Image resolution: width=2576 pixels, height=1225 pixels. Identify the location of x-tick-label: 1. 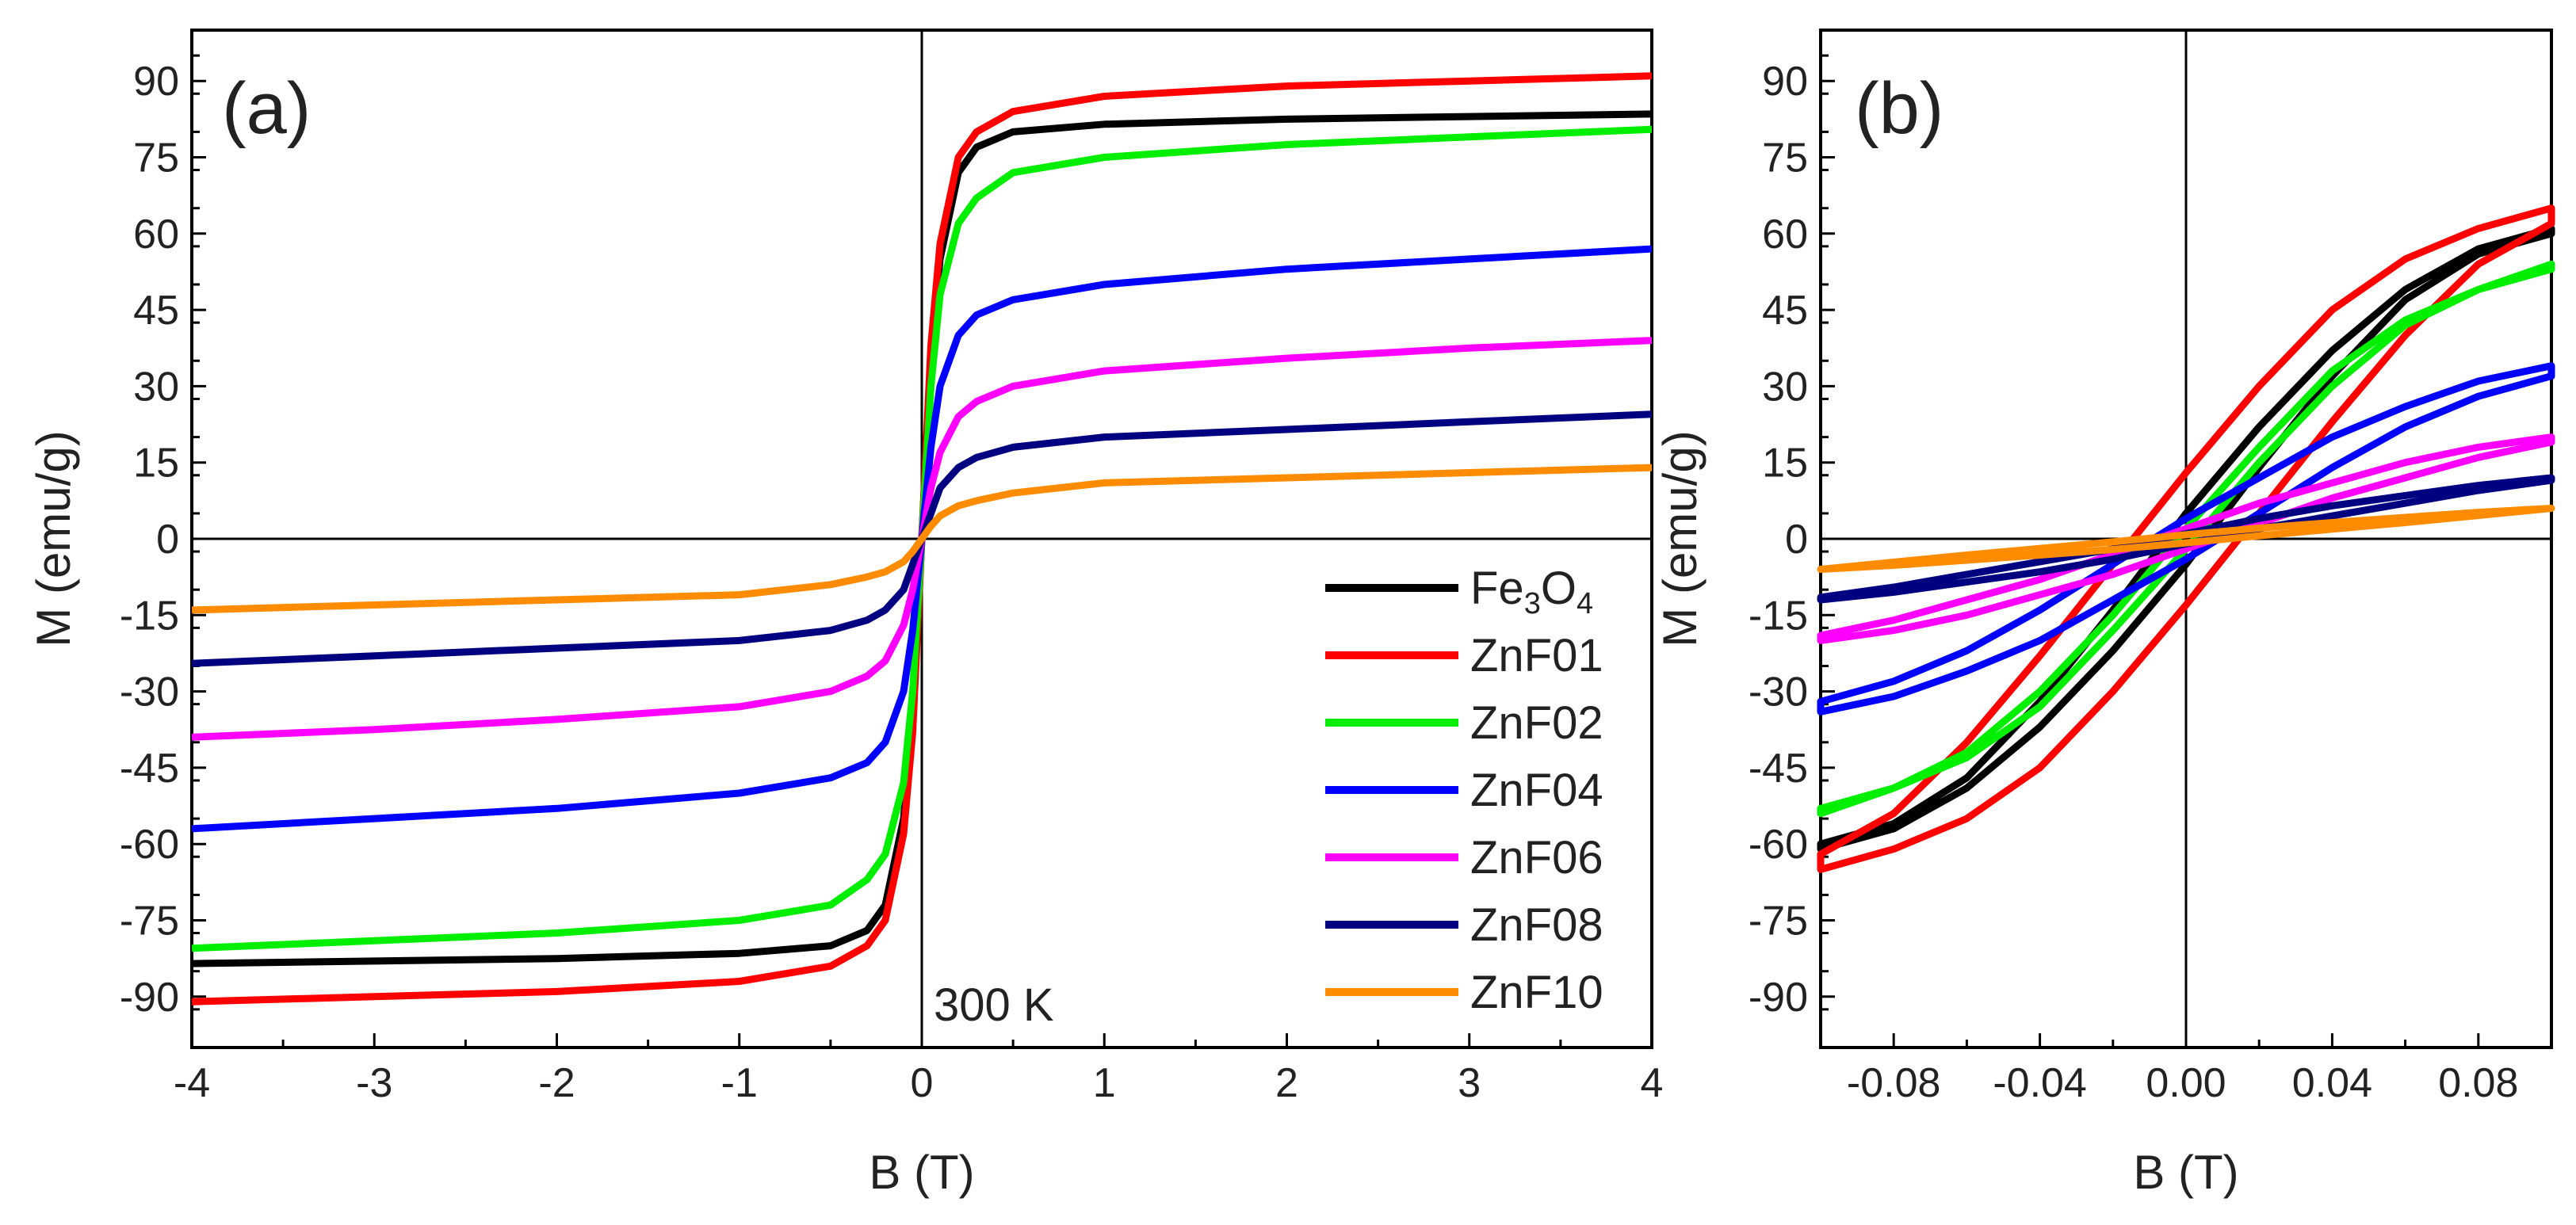
(1104, 1083).